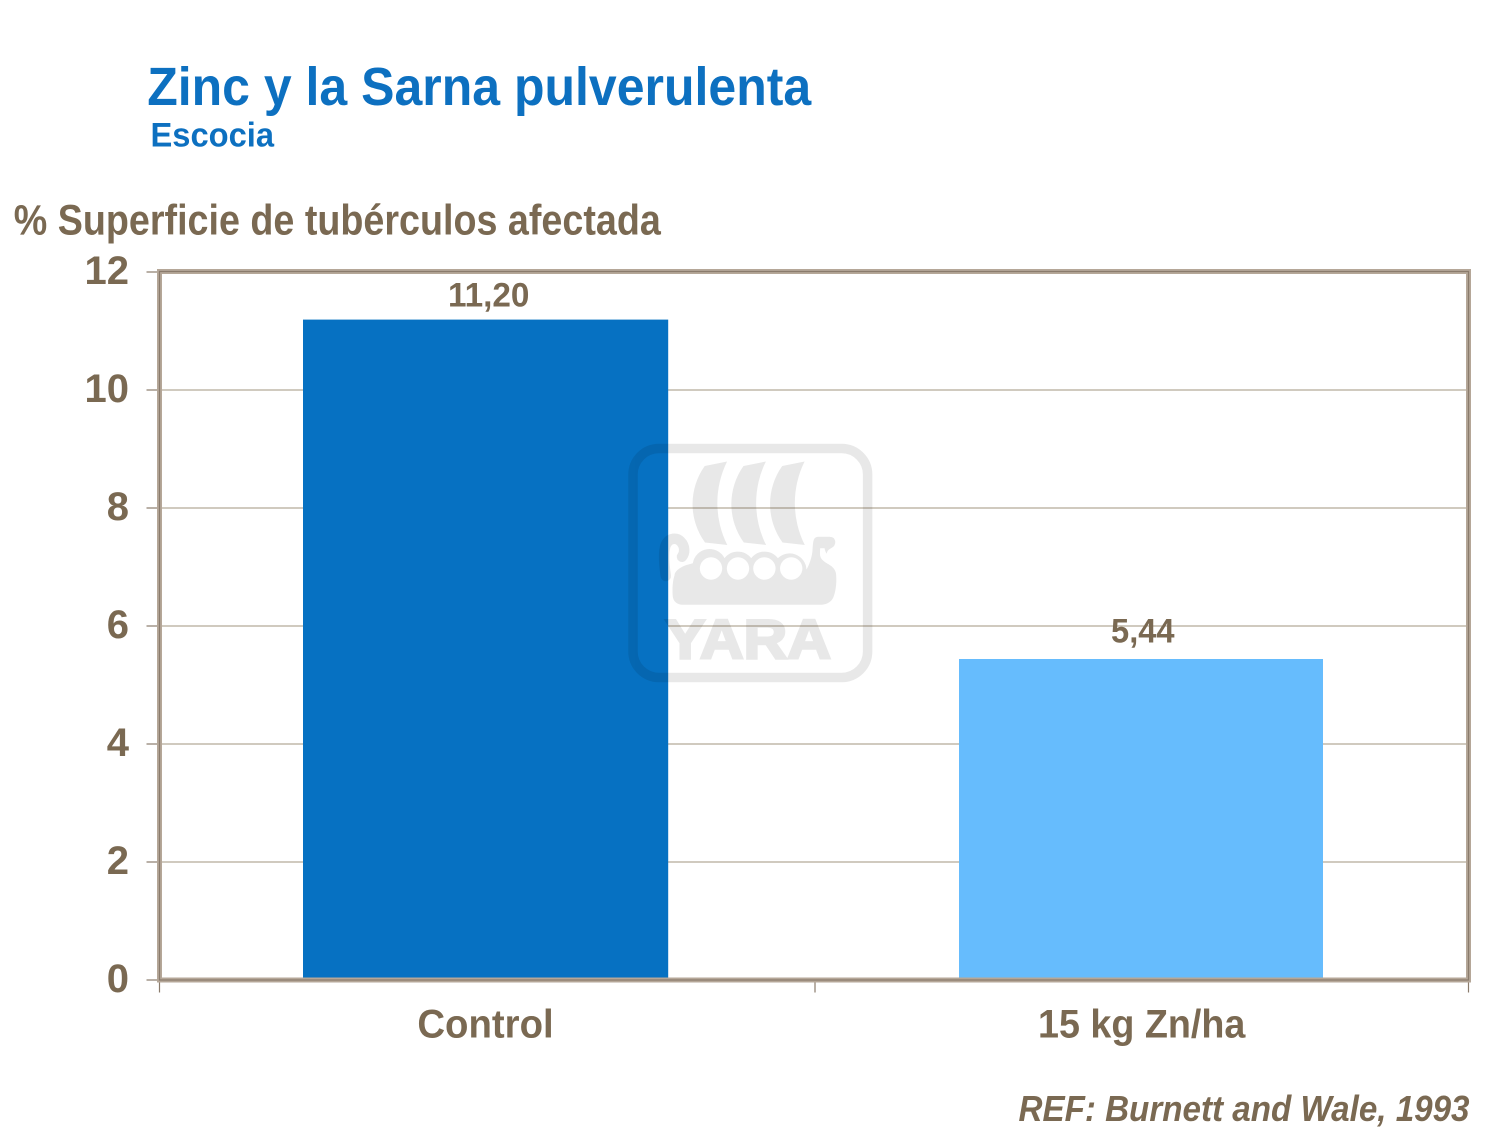  Describe the element at coordinates (1142, 1023) in the screenshot. I see `svg-text: 15 kg Zn/ha` at that location.